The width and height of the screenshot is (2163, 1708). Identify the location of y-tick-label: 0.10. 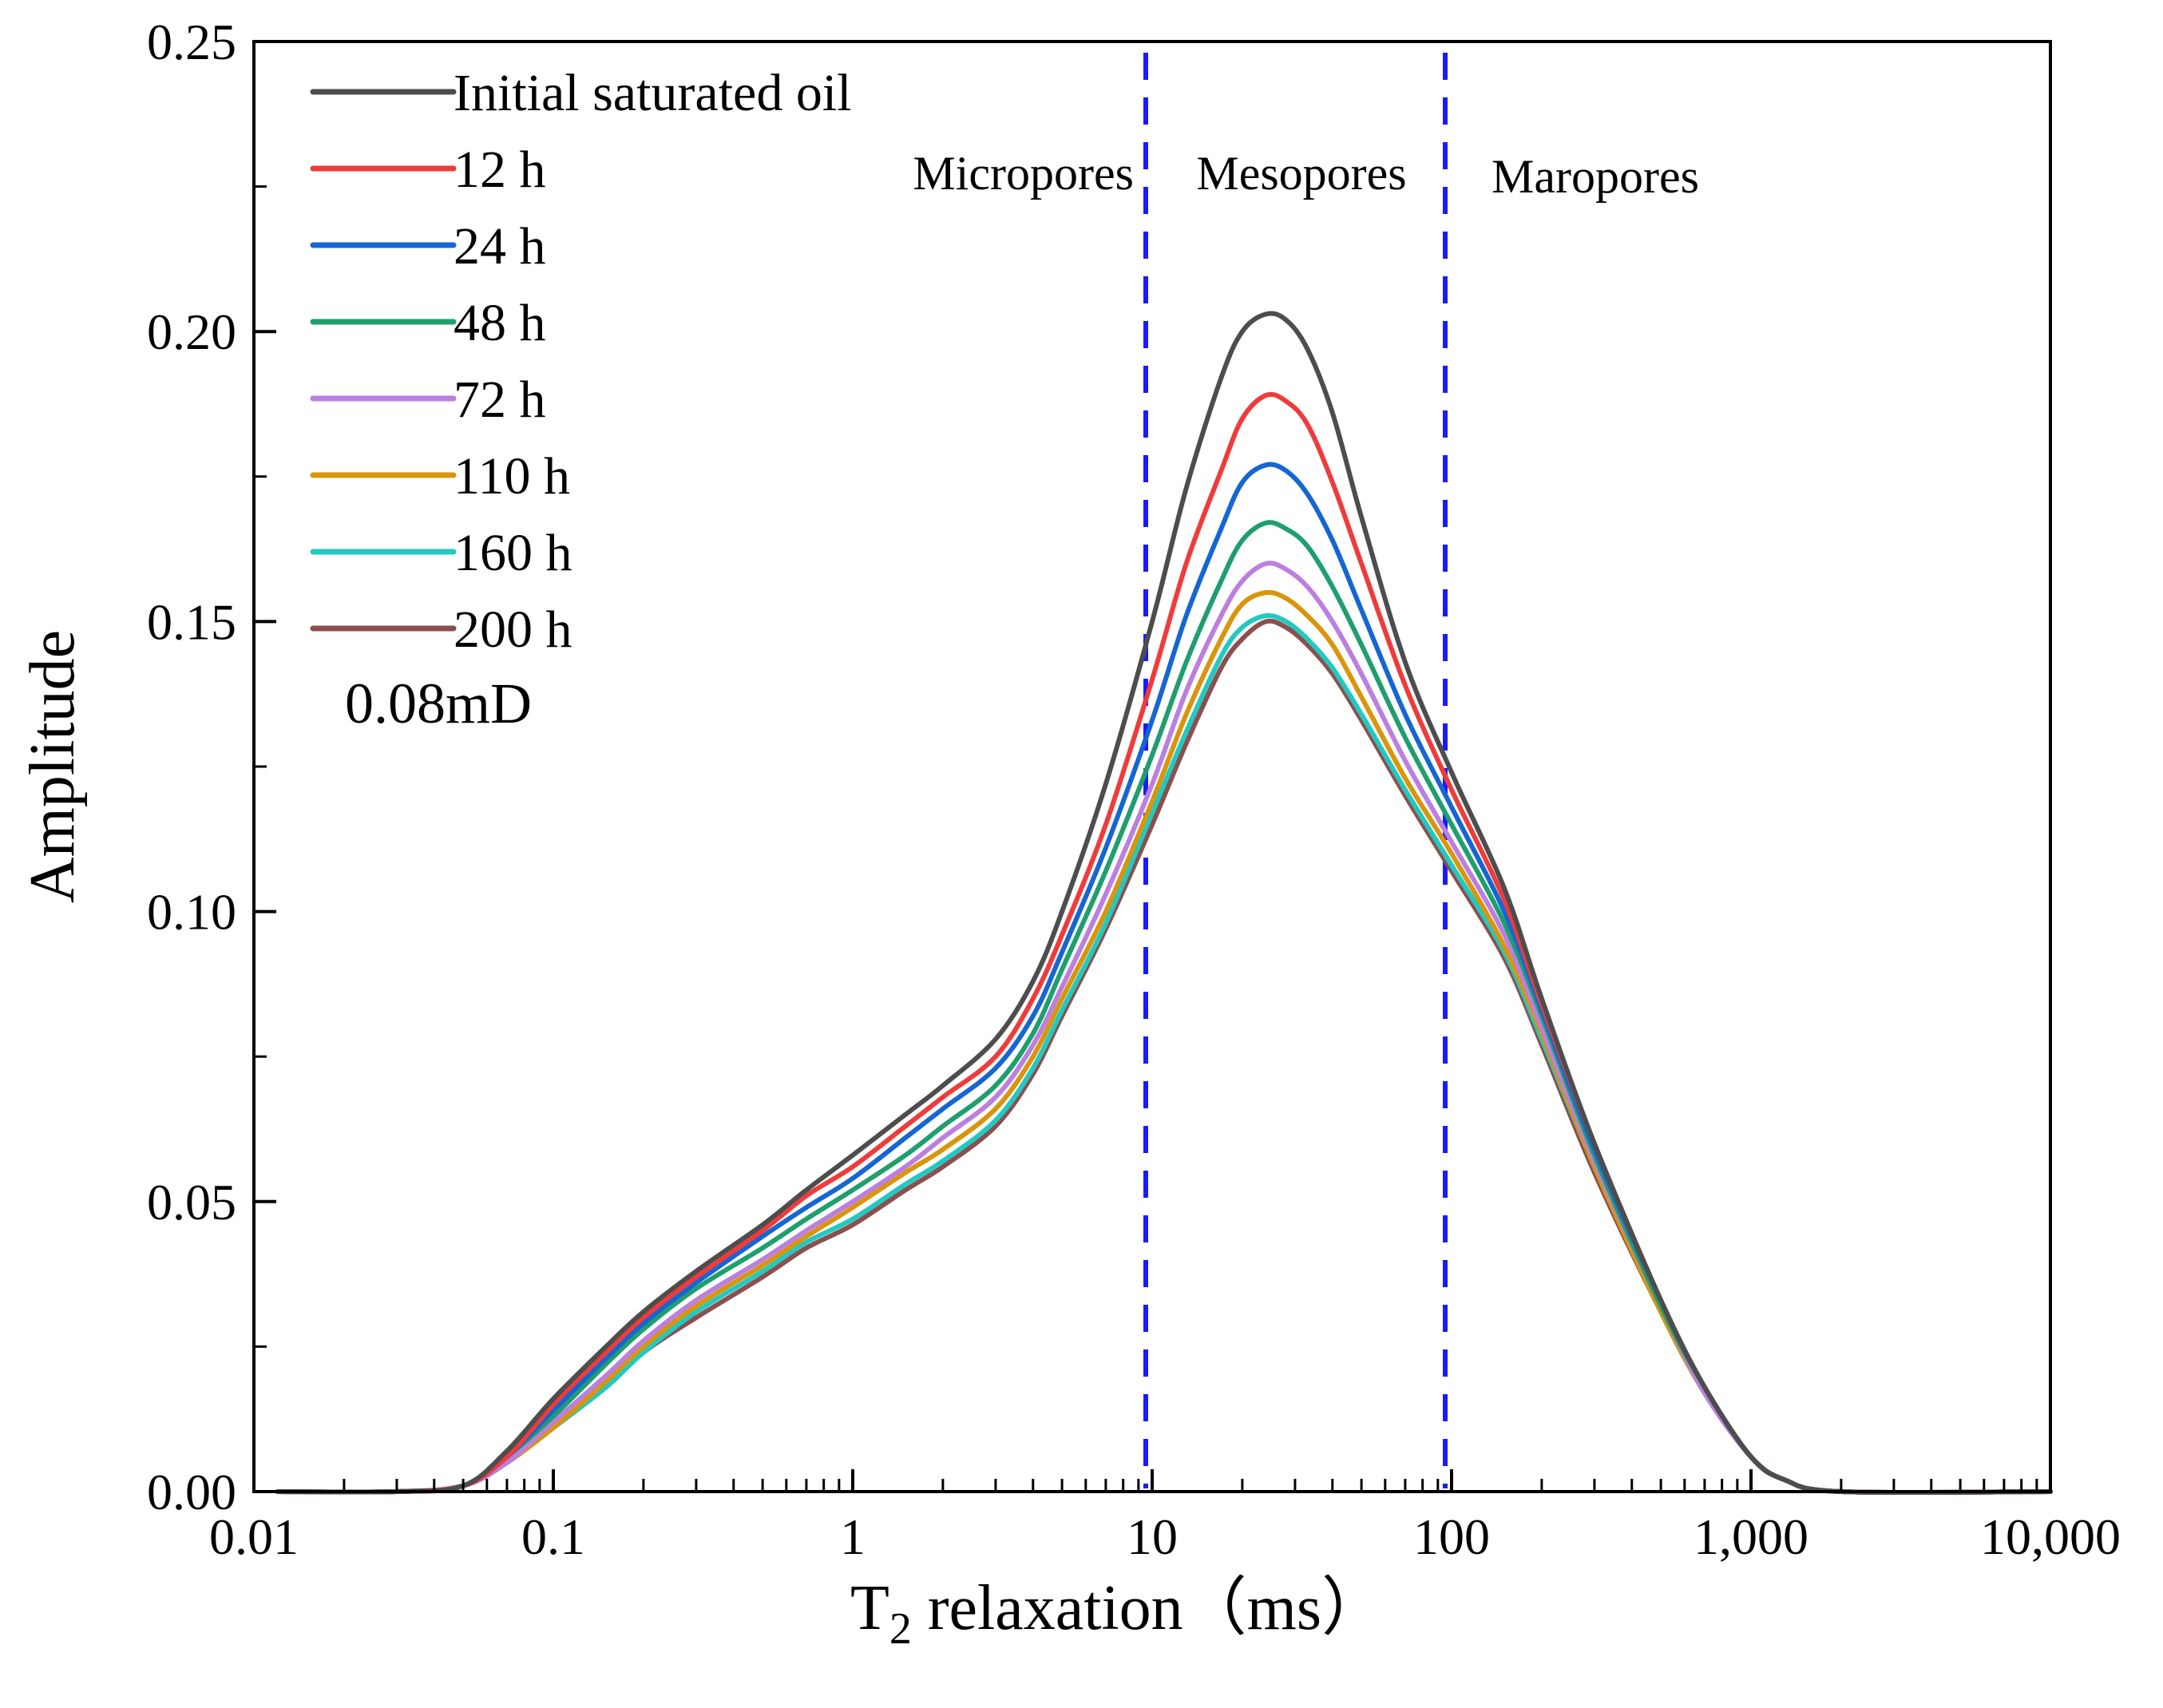
(191, 912).